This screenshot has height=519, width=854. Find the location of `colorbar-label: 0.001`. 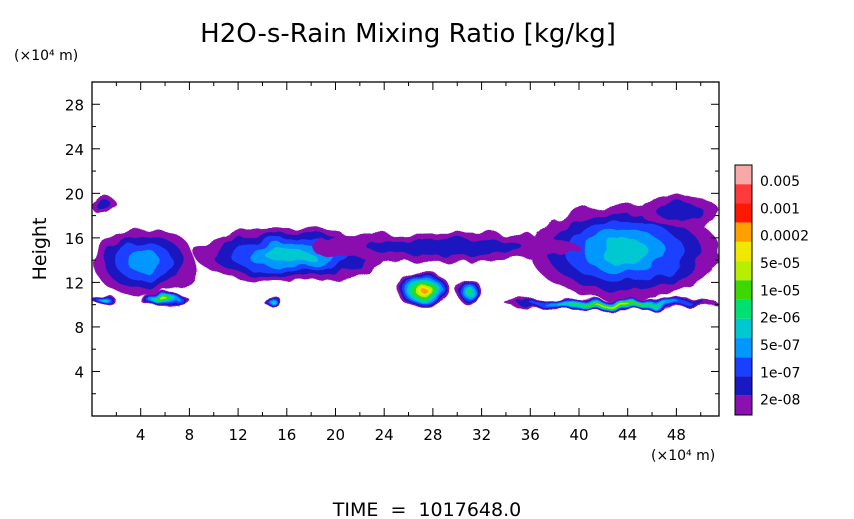

colorbar-label: 0.001 is located at coordinates (780, 209).